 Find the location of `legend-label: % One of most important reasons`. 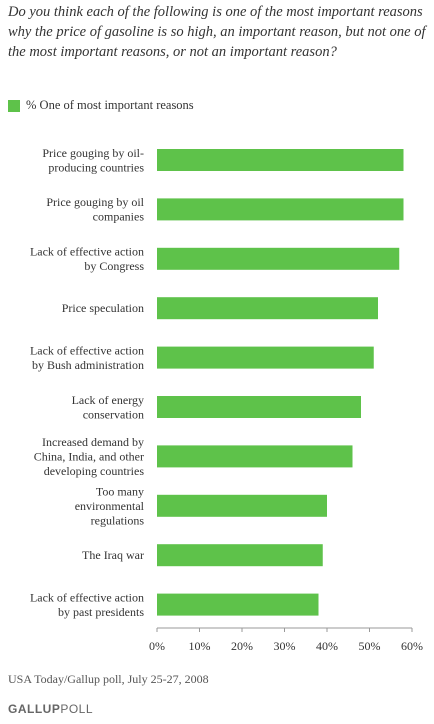

legend-label: % One of most important reasons is located at coordinates (110, 105).